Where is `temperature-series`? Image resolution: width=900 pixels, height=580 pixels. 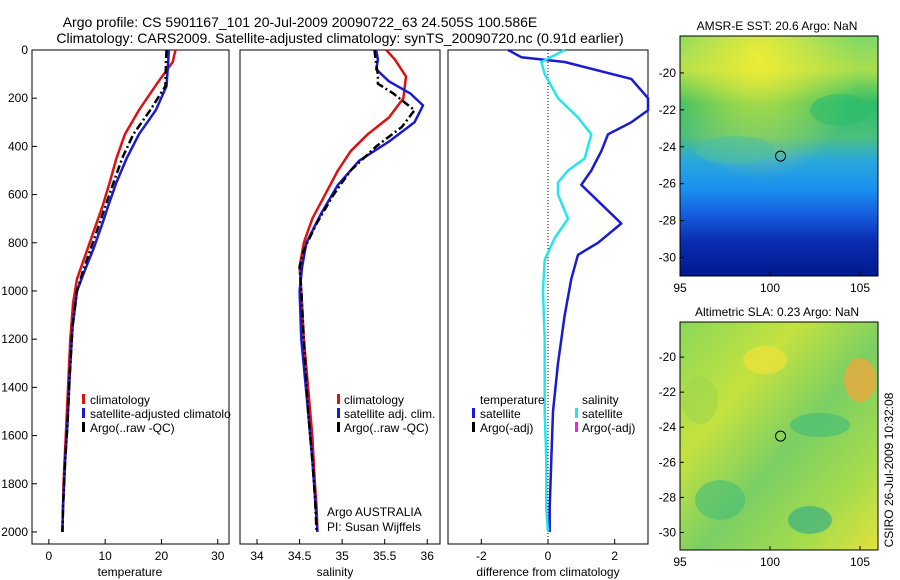
temperature-series is located at coordinates (119, 291).